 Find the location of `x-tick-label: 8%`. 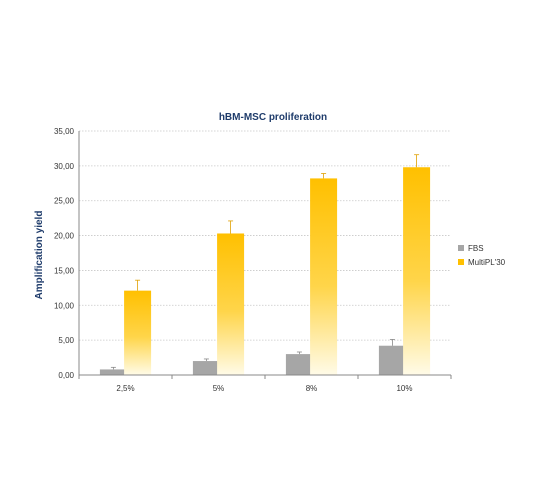

x-tick-label: 8% is located at coordinates (312, 388).